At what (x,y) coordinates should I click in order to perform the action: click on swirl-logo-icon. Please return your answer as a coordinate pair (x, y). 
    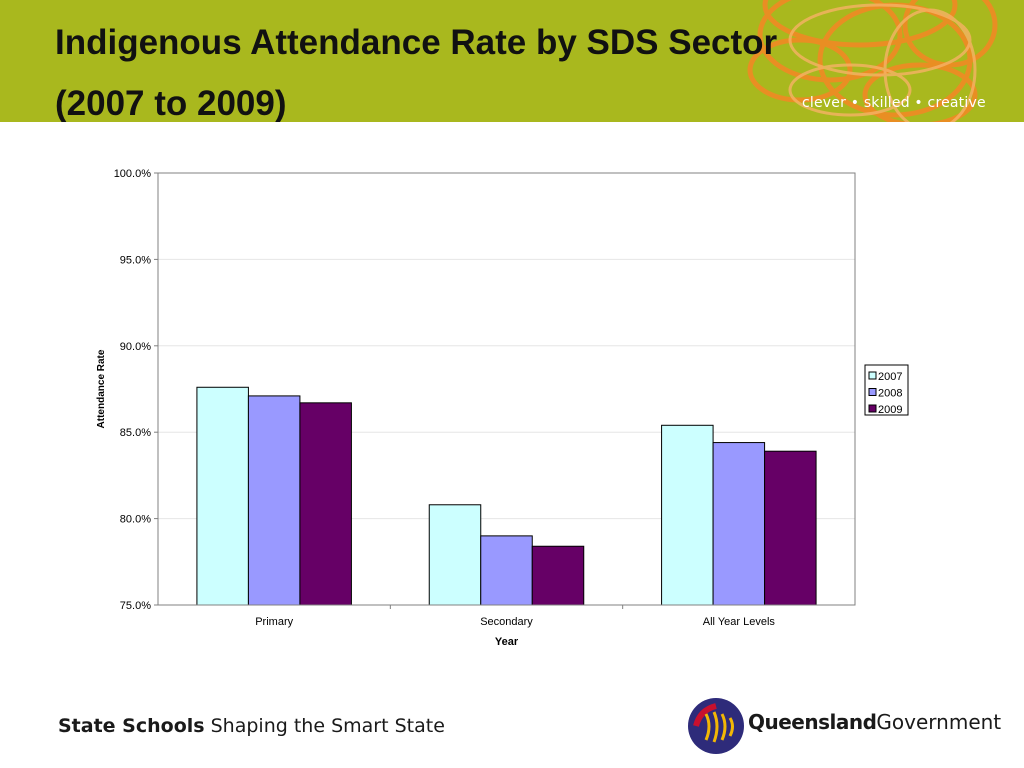
    Looking at the image, I should click on (872, 61).